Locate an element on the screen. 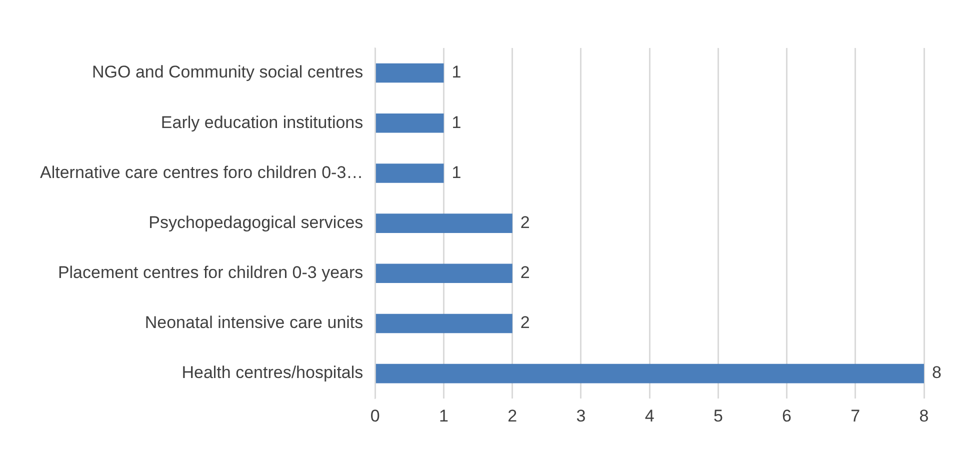 The image size is (964, 453). y-tick-label: Early education institutions is located at coordinates (262, 122).